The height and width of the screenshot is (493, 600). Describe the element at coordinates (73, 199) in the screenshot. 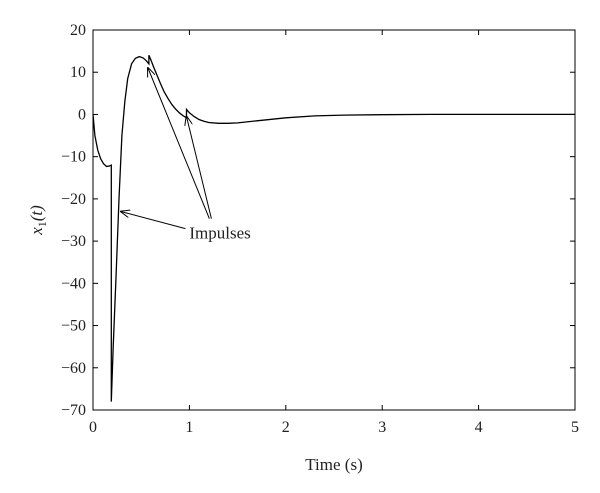

I see `y-tick-label: −20` at that location.